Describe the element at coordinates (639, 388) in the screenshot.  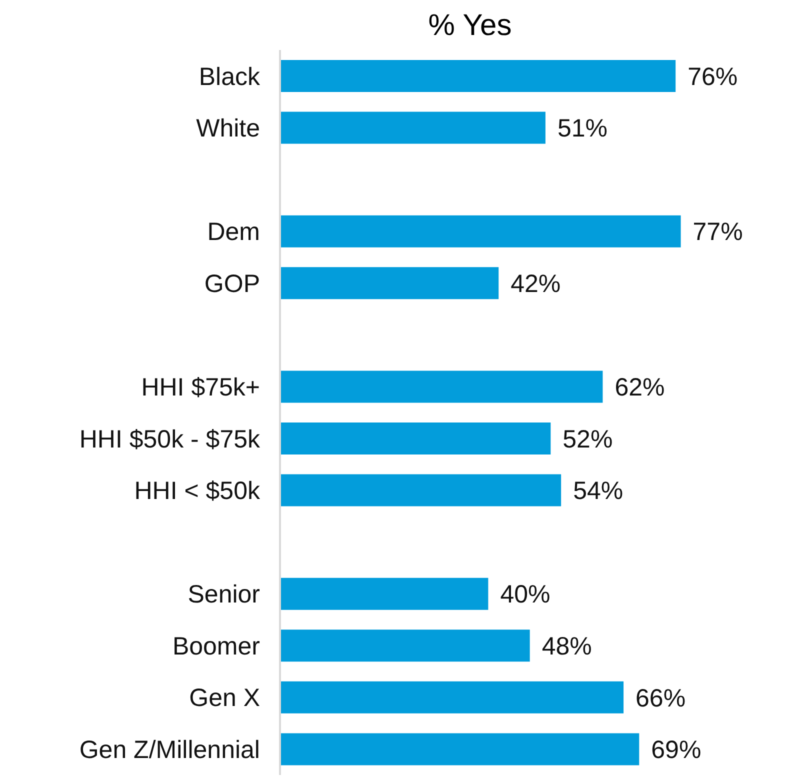
I see `data-label: 62%` at that location.